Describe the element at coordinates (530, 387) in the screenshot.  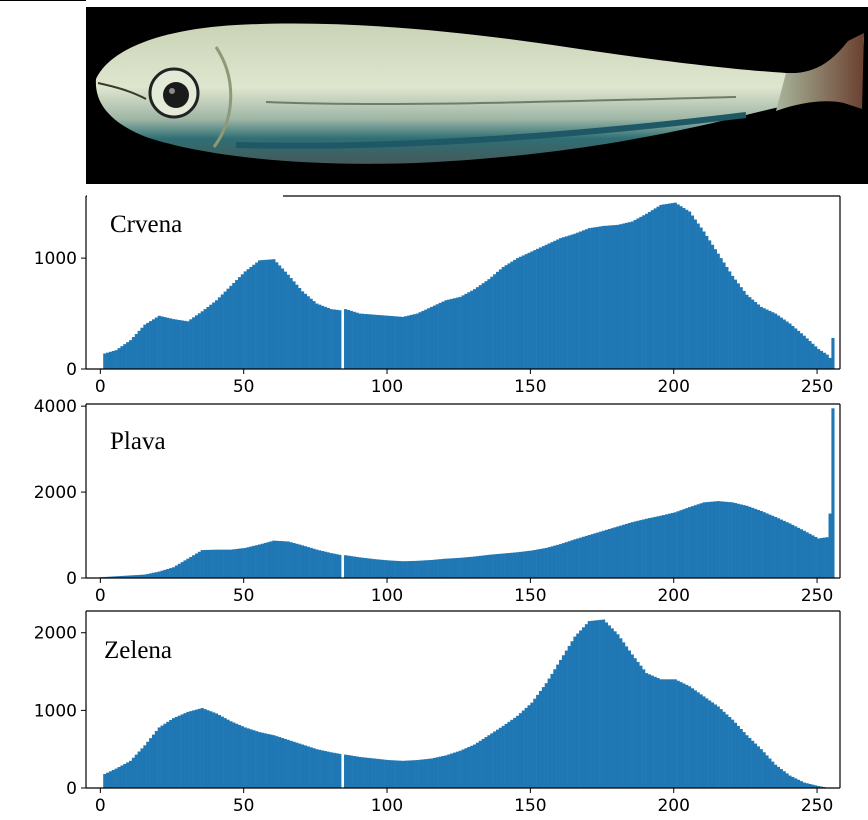
I see `x-tick-label: 150` at that location.